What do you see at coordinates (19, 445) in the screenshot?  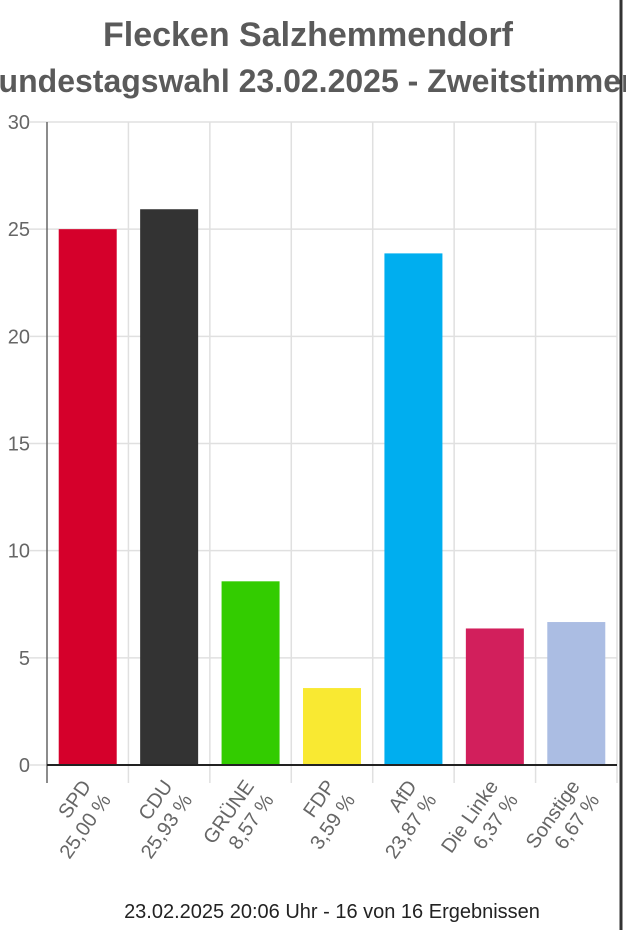 I see `y-tick-label: 15` at bounding box center [19, 445].